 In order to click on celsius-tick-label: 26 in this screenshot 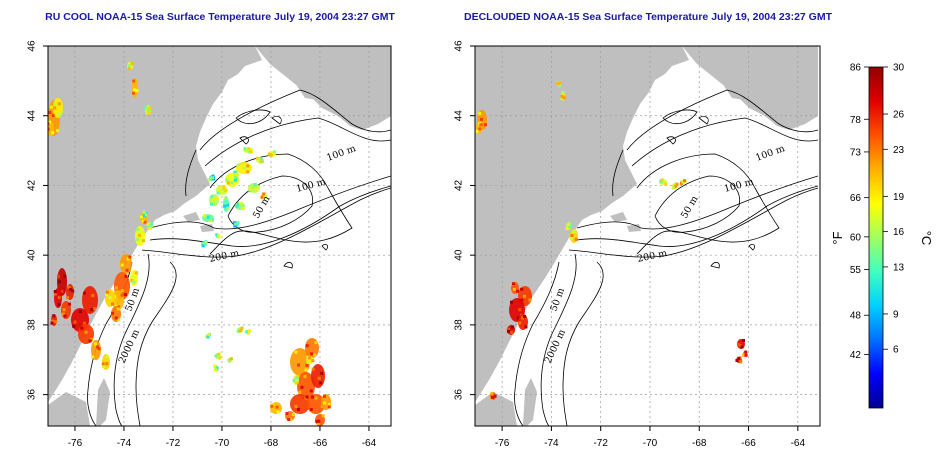, I will do `click(899, 115)`.